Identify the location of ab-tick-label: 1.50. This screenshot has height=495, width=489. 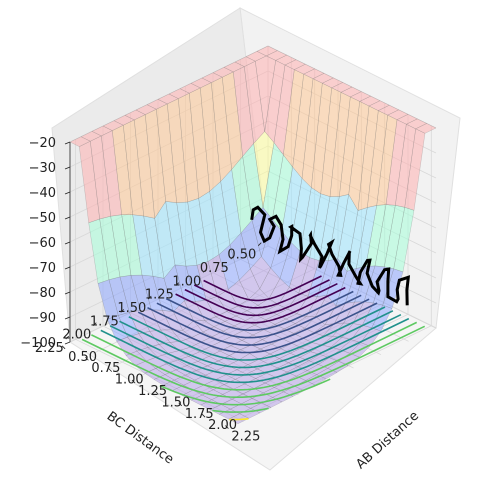
(175, 402).